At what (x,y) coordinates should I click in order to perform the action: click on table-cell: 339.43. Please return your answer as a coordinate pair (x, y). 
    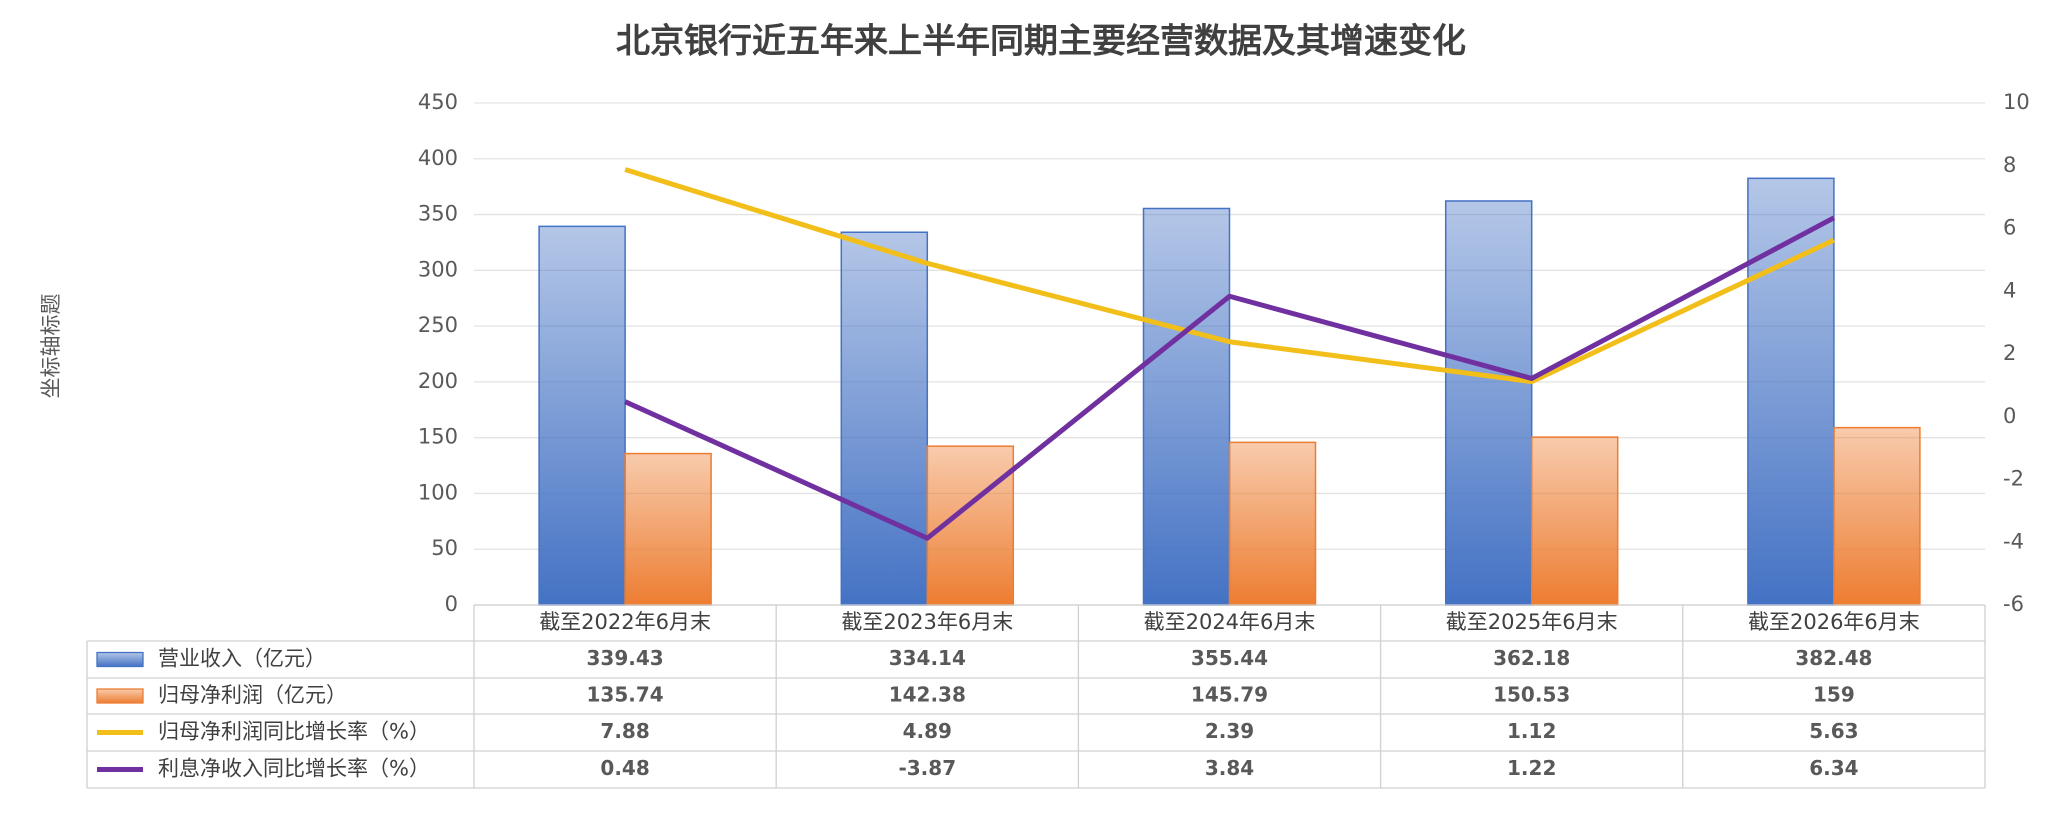
    Looking at the image, I should click on (625, 658).